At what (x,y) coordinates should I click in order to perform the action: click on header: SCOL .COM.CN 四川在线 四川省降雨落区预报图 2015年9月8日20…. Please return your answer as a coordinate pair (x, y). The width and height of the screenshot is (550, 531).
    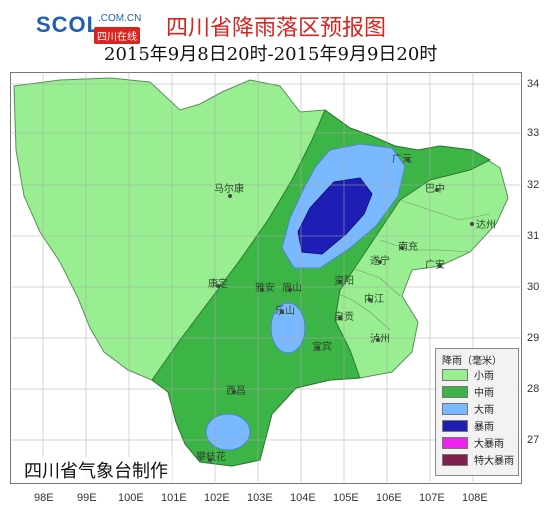
    Looking at the image, I should click on (275, 35).